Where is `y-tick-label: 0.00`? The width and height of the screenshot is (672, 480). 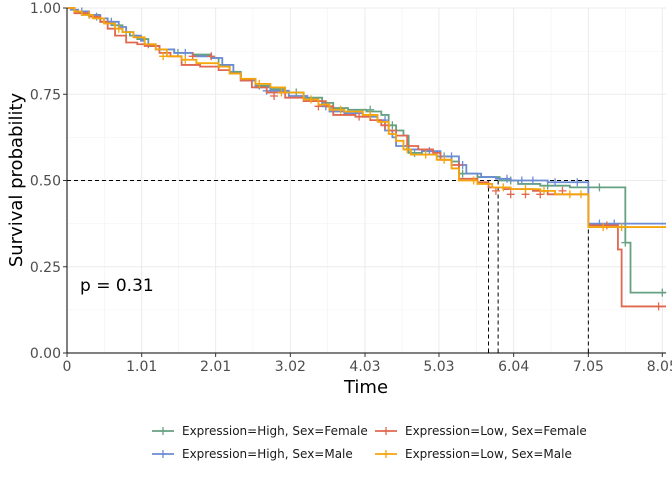
y-tick-label: 0.00 is located at coordinates (45, 354).